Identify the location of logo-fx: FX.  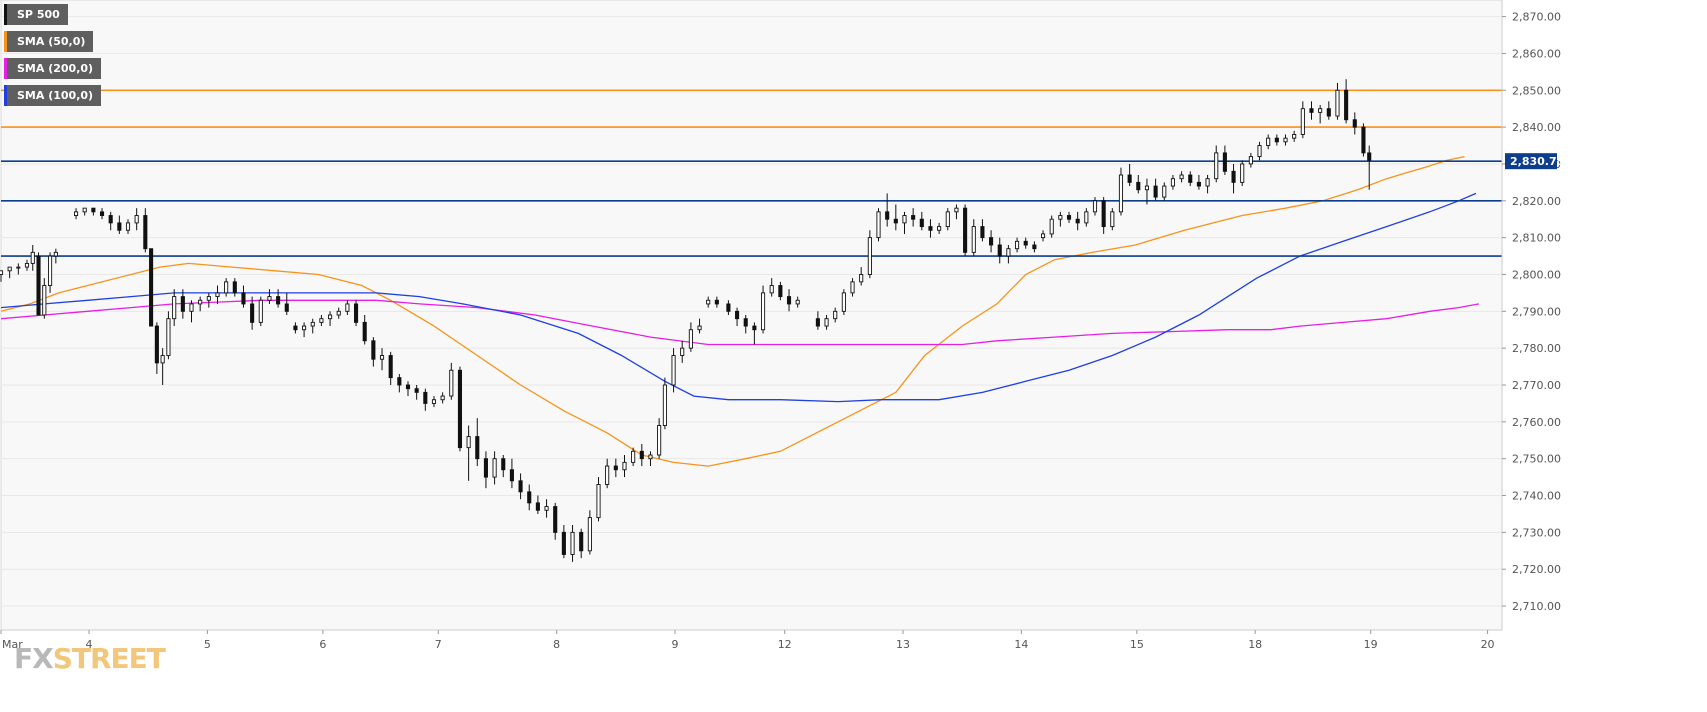
(34, 658).